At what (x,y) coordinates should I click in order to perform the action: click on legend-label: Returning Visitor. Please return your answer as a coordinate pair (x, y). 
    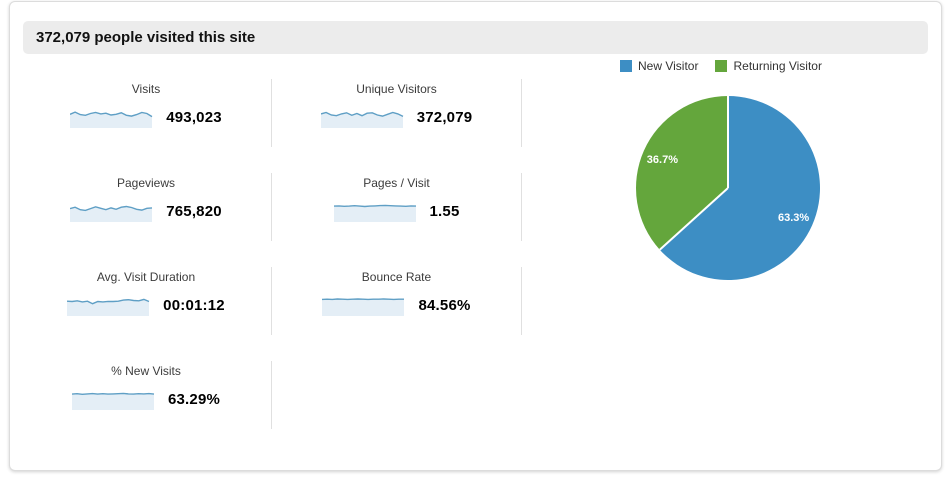
    Looking at the image, I should click on (777, 66).